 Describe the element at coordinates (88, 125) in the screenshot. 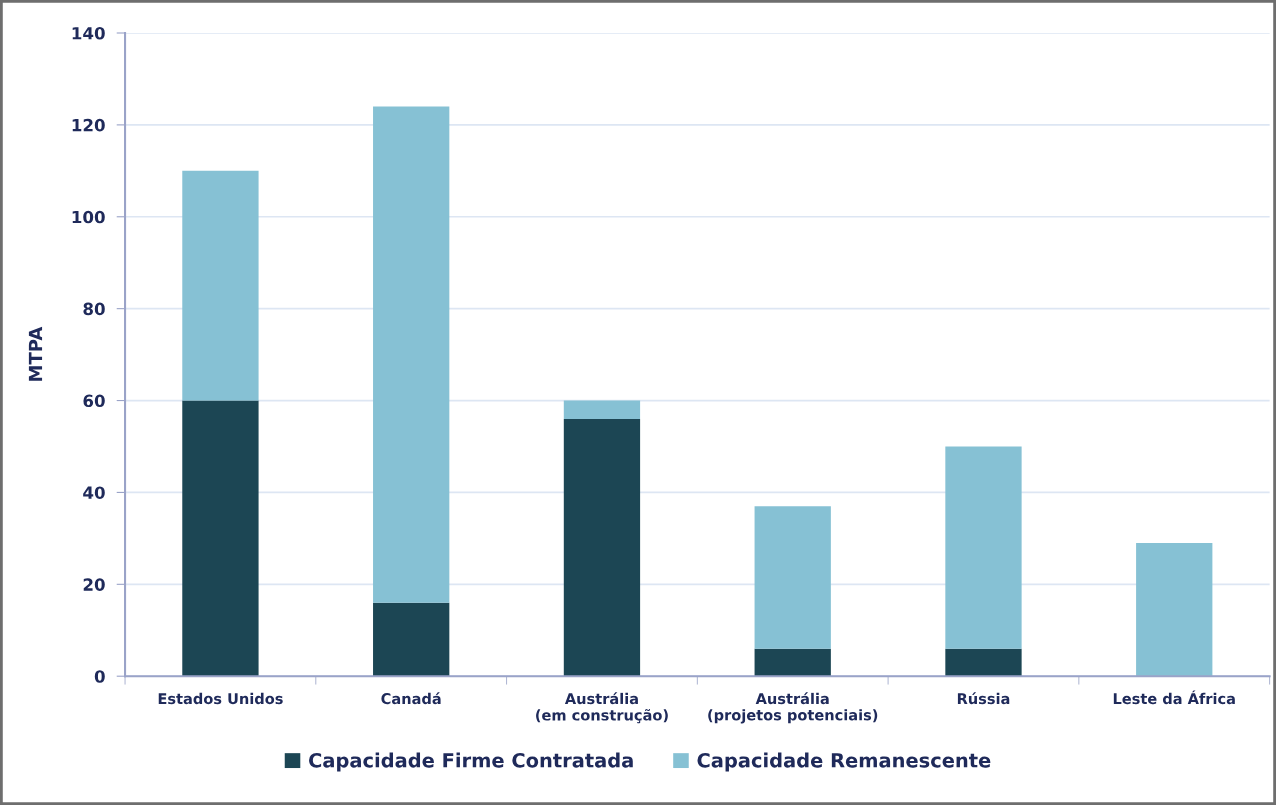

I see `y-tick-label: 120` at that location.